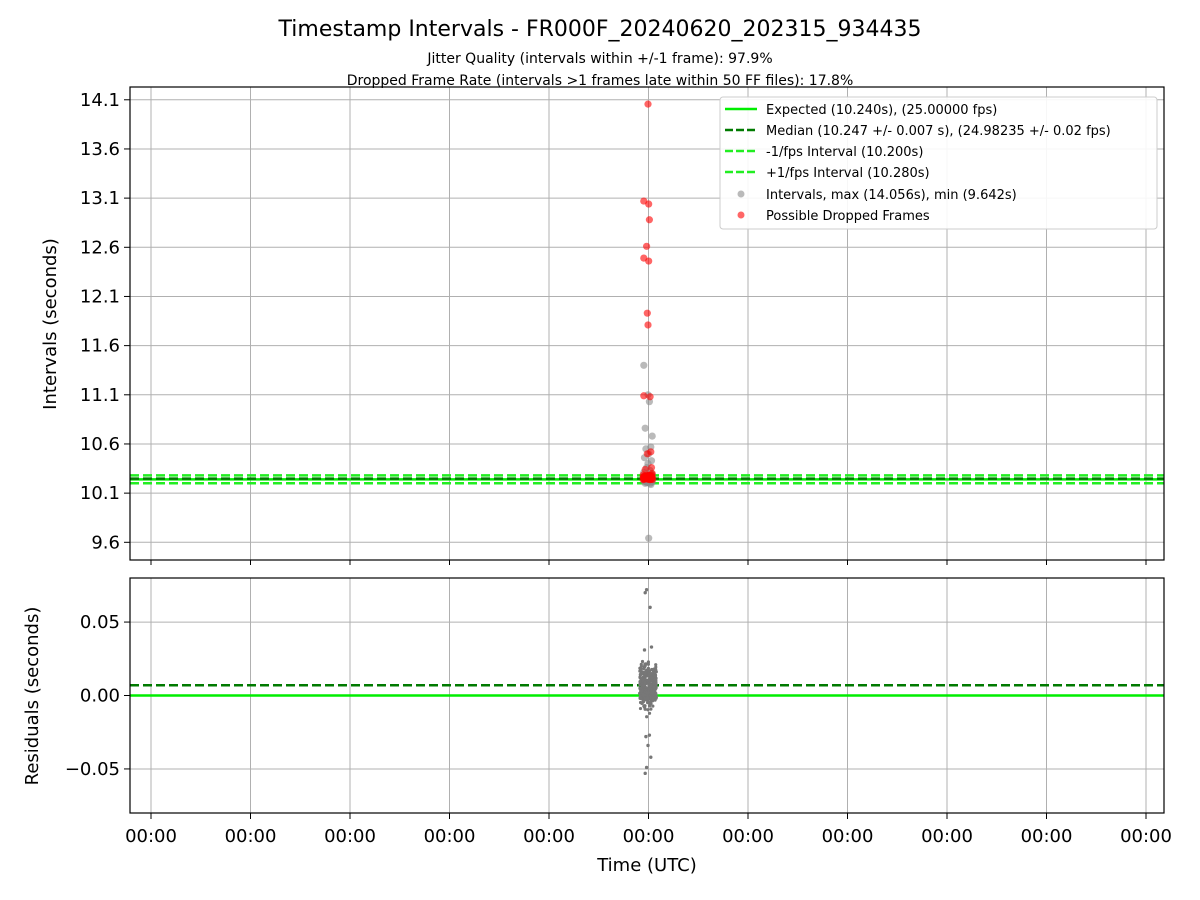  I want to click on legend-expected-label: Expected (10.240s), (25.00000 fps), so click(881, 110).